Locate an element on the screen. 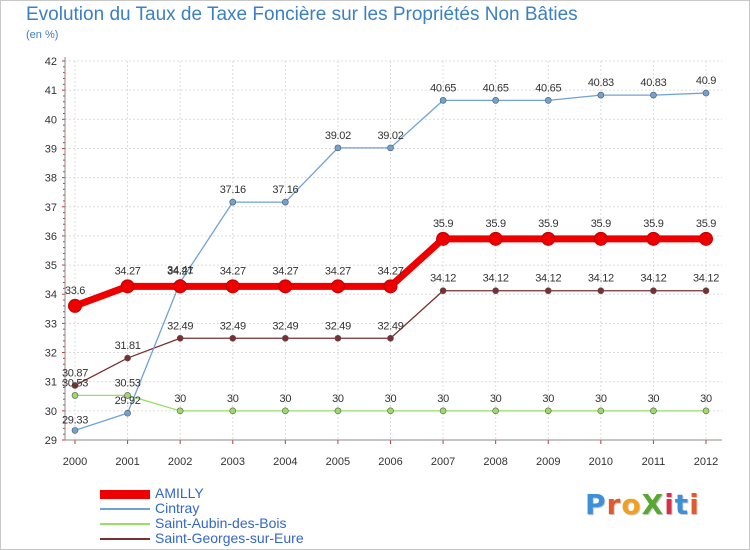 The width and height of the screenshot is (750, 550). data-label: 31.81 is located at coordinates (128, 346).